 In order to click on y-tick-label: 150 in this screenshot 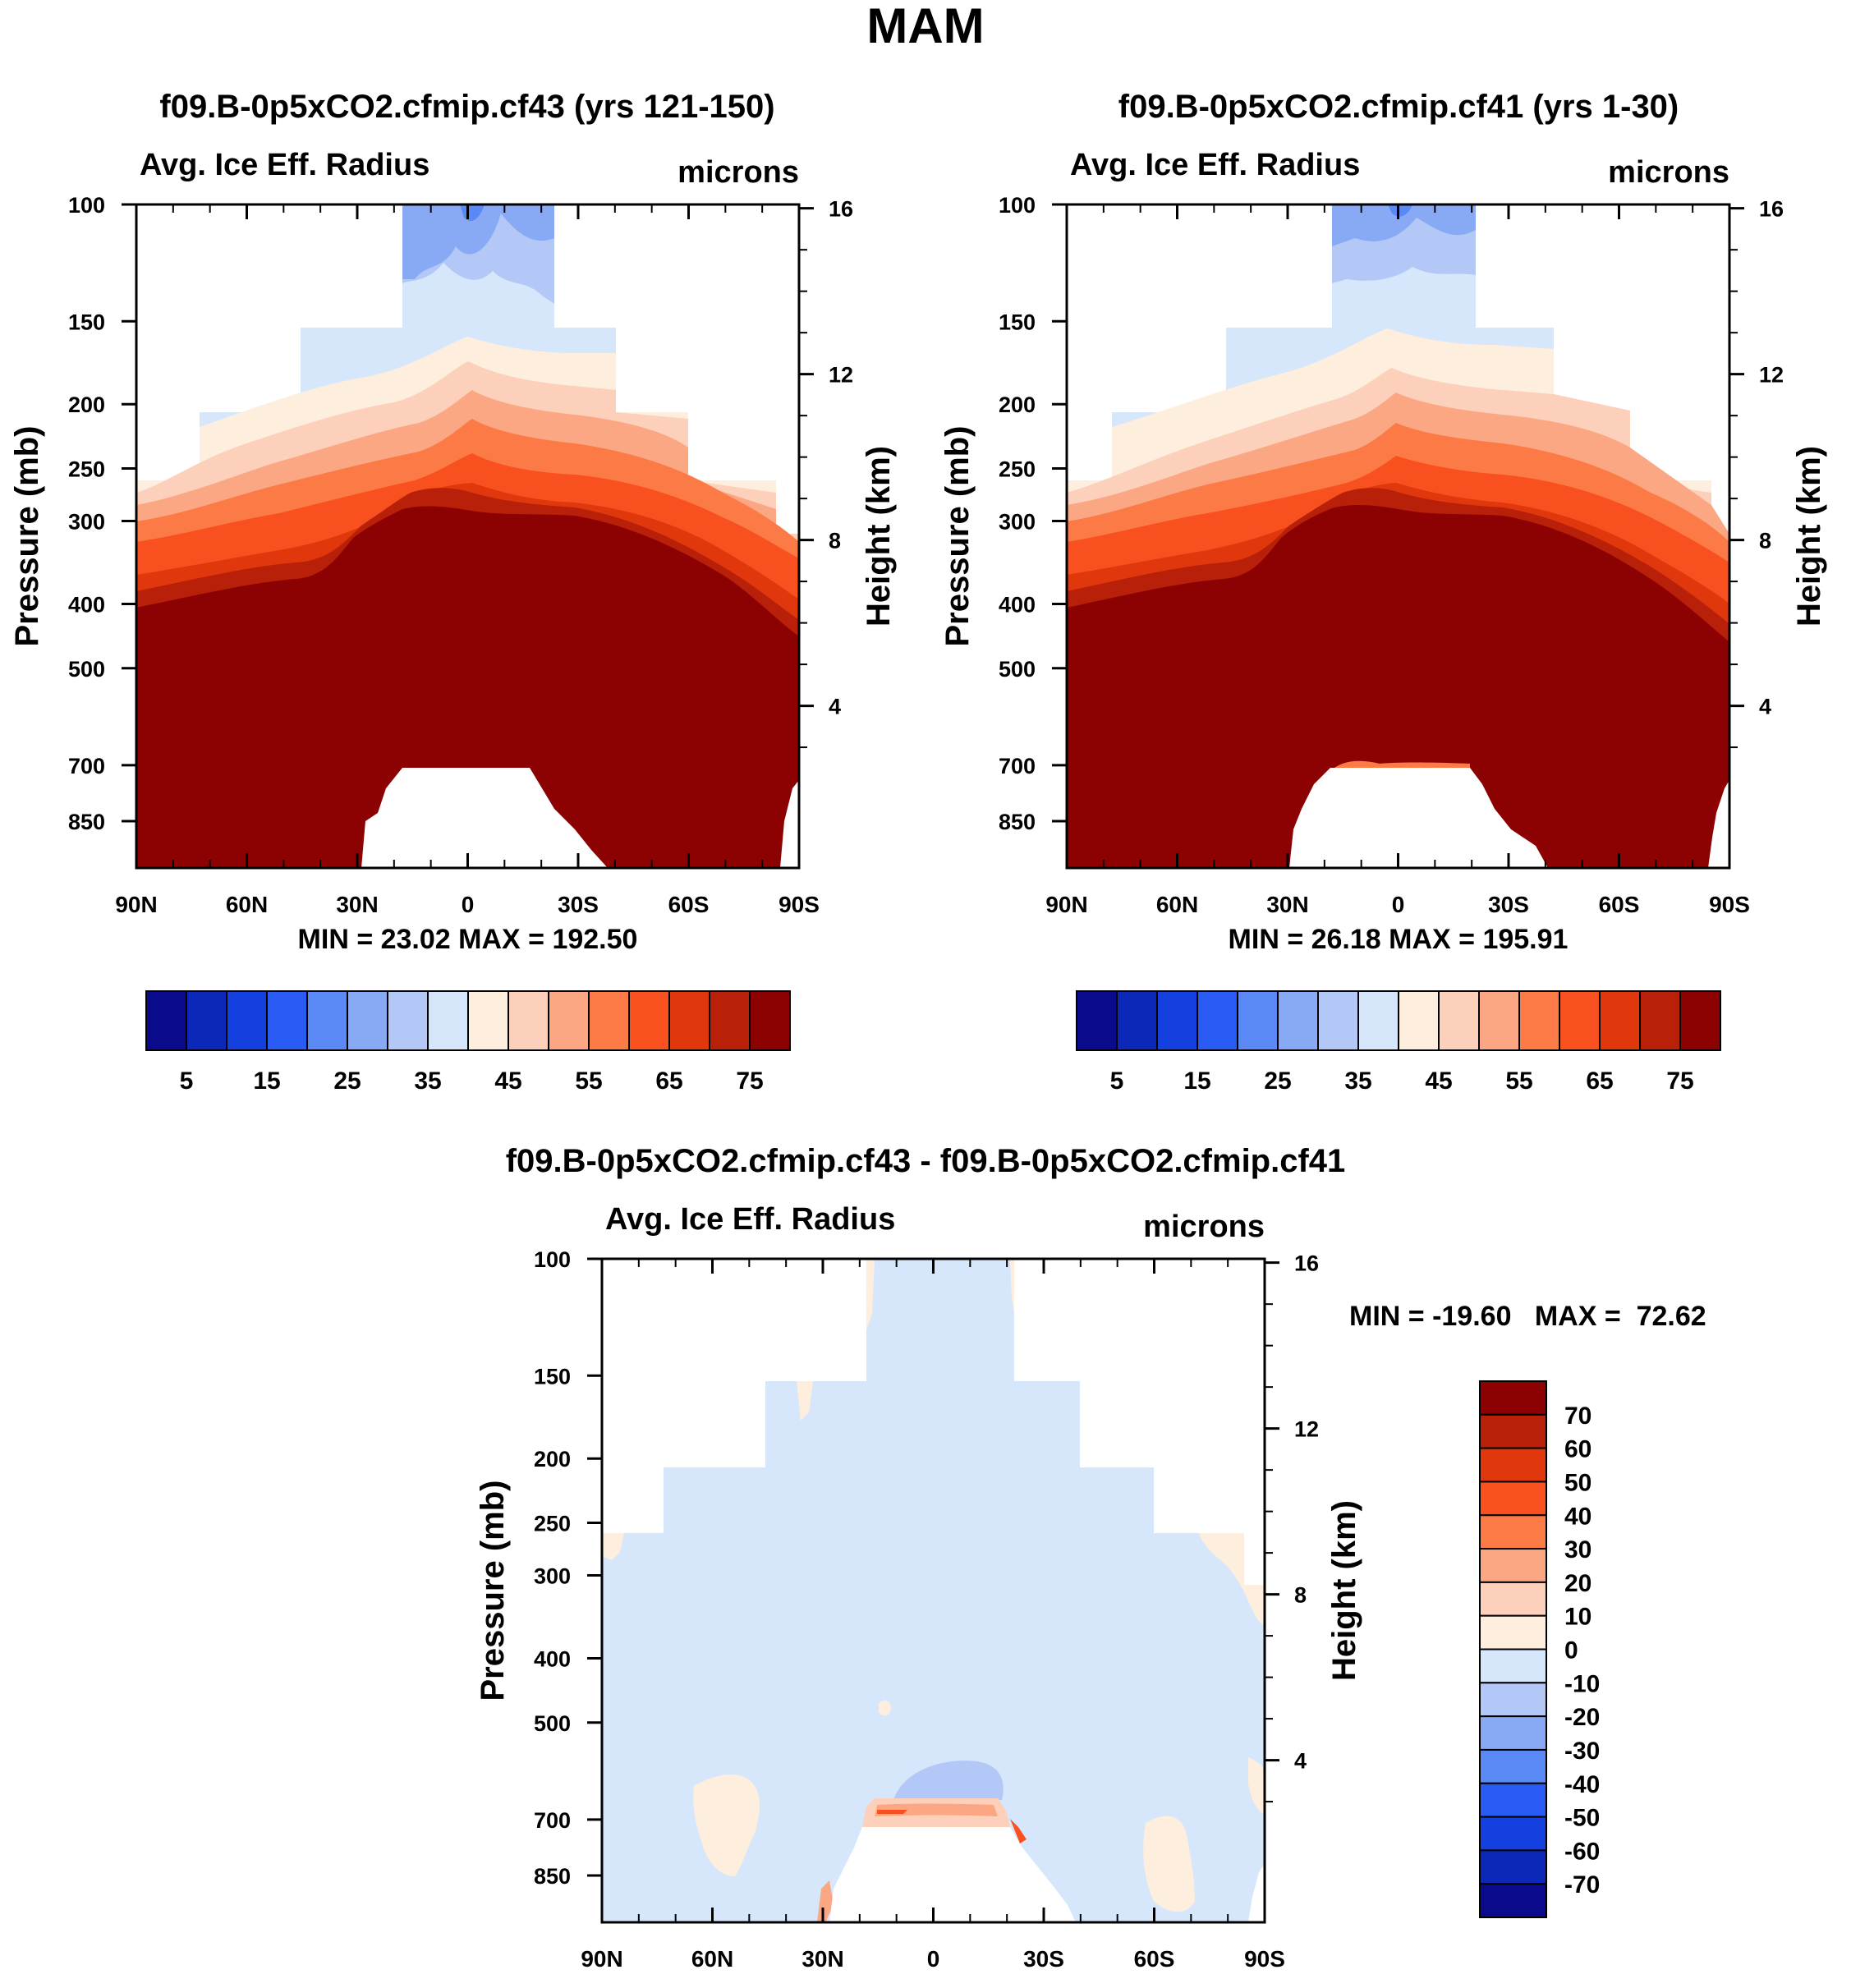, I will do `click(86, 322)`.